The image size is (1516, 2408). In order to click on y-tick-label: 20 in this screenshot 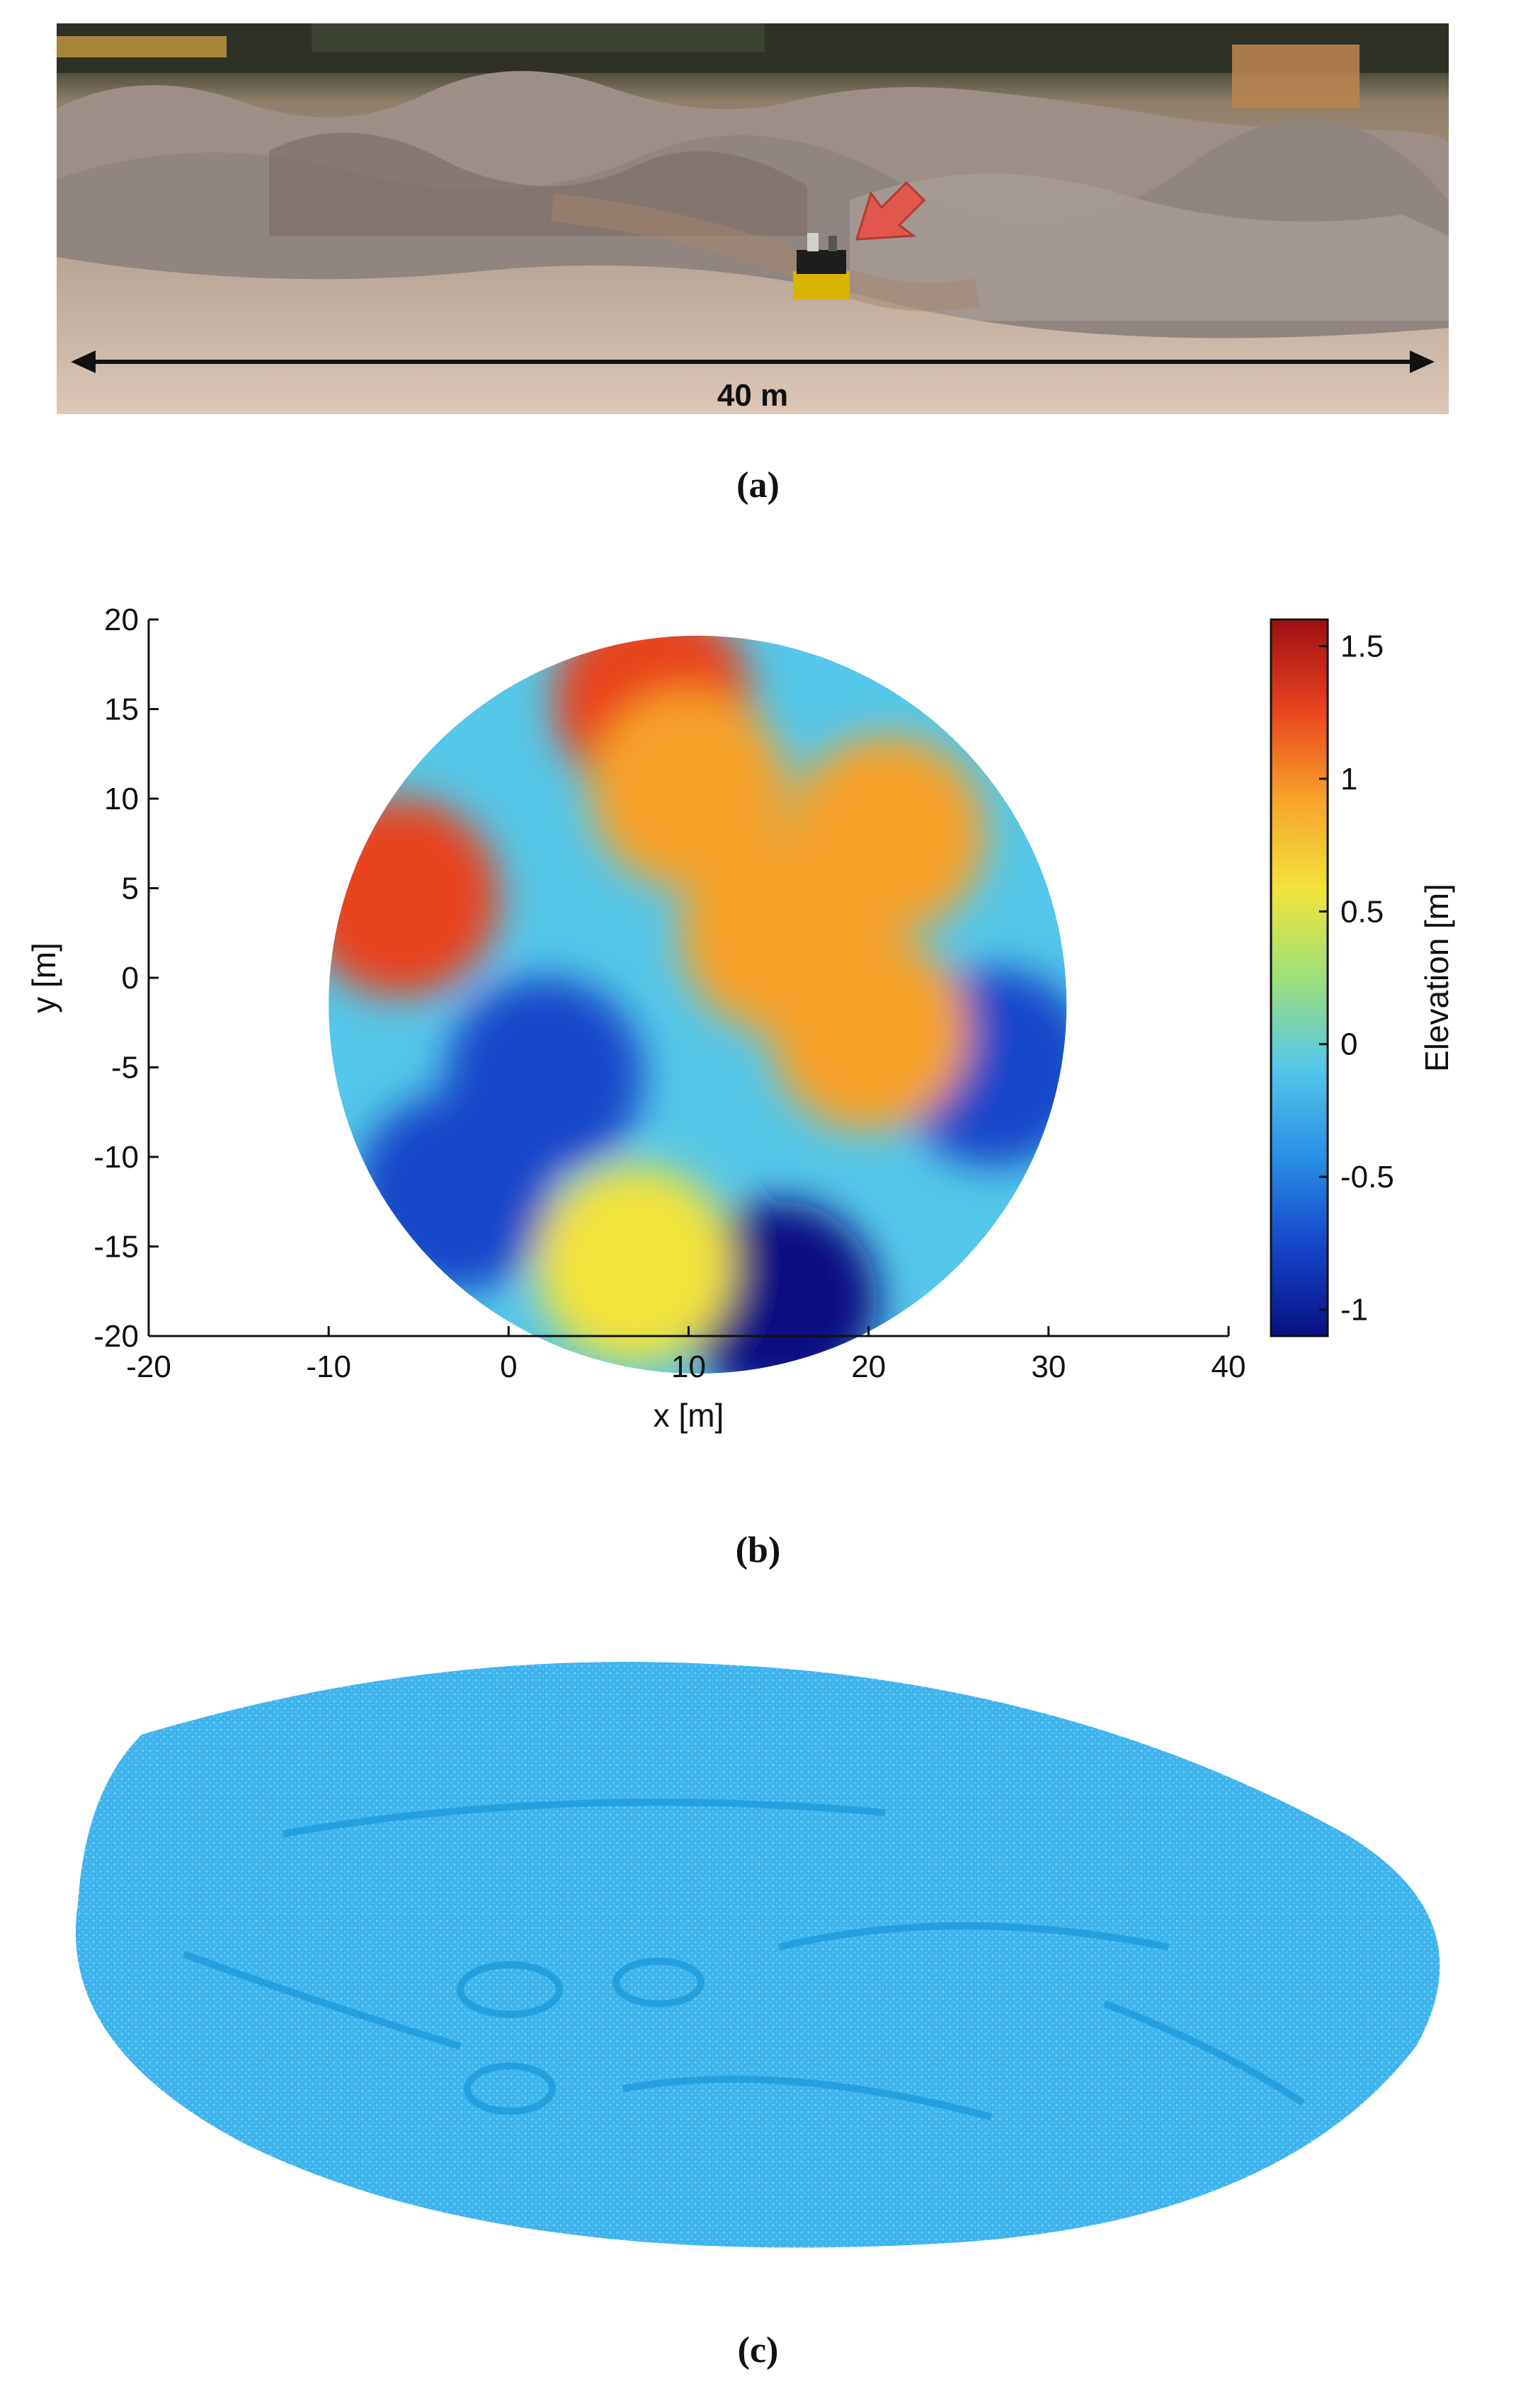, I will do `click(121, 620)`.